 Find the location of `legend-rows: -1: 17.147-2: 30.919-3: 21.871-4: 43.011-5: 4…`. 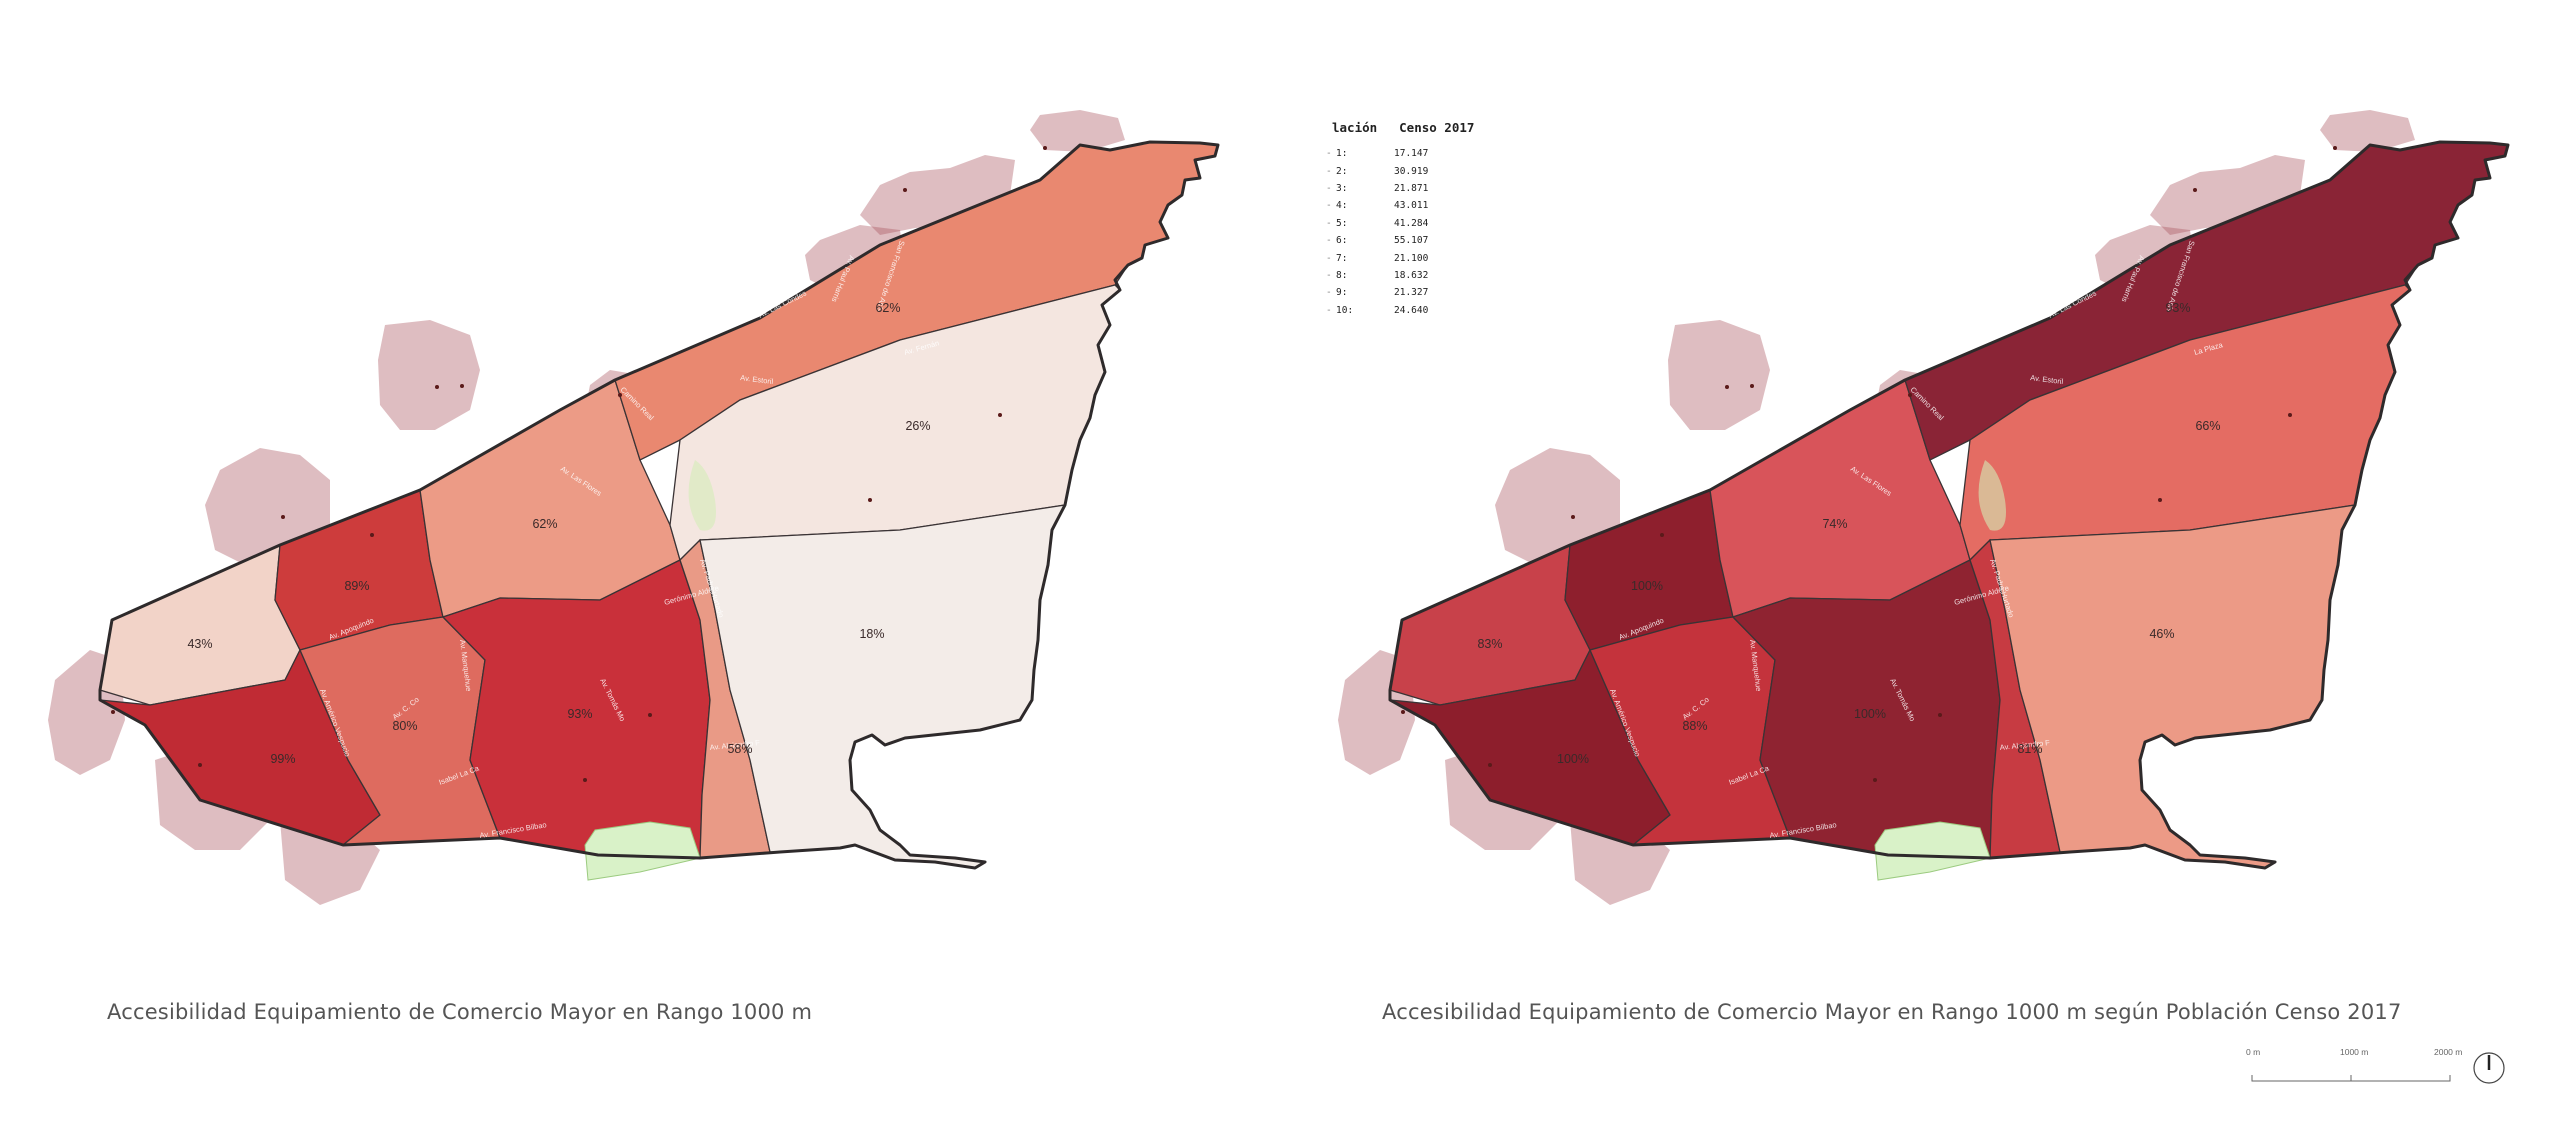

legend-rows: -1: 17.147-2: 30.919-3: 21.871-4: 43.011-5: 4… is located at coordinates (1400, 232).